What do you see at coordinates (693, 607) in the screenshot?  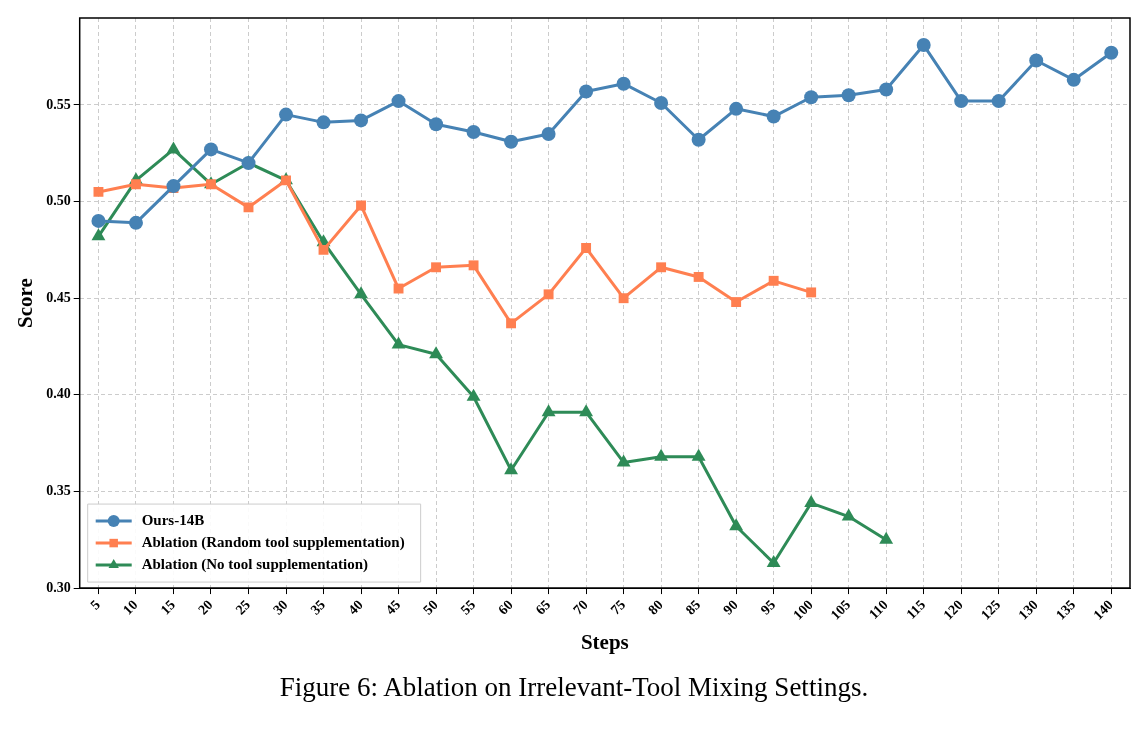 I see `x-tick-label: 85` at bounding box center [693, 607].